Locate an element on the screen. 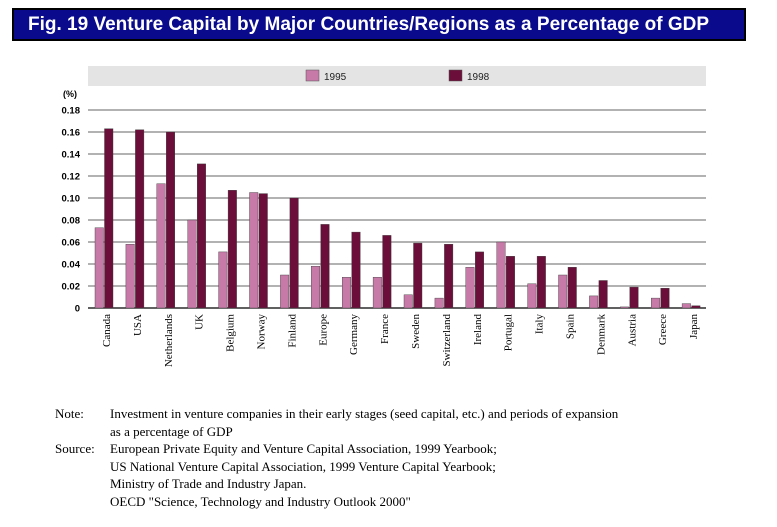 The height and width of the screenshot is (527, 777). bar-austria-1998 is located at coordinates (634, 297).